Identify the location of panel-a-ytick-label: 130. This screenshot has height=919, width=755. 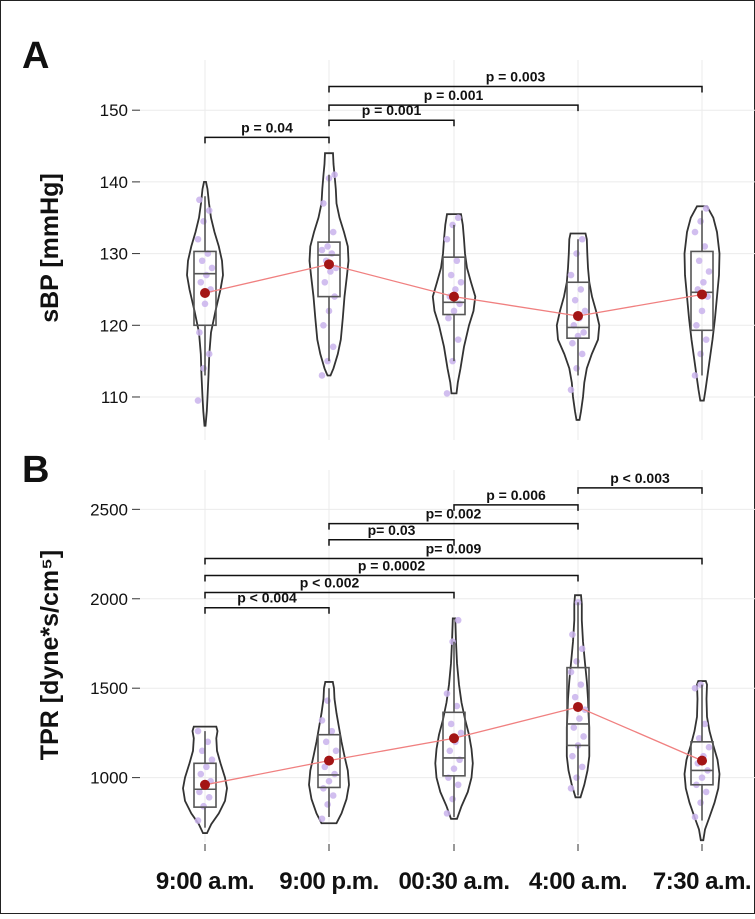
(114, 254).